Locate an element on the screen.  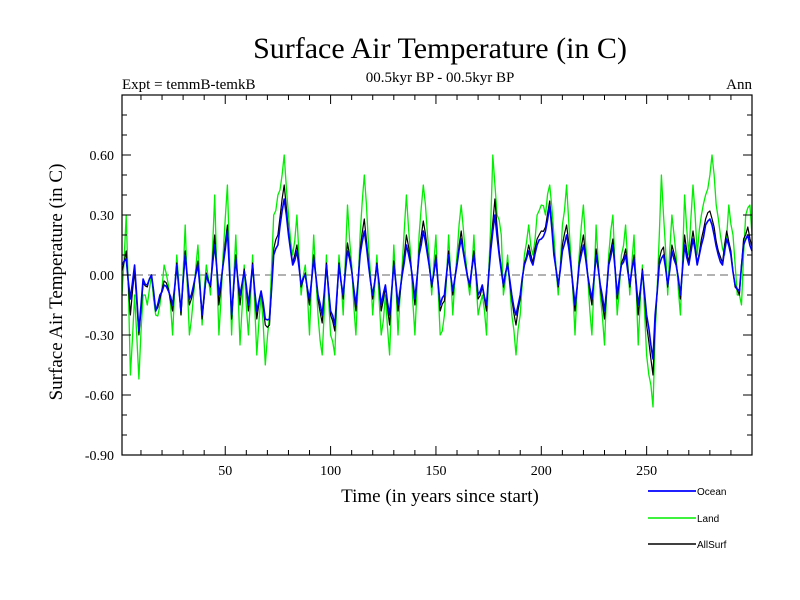
subtitle-season: Ann is located at coordinates (739, 85).